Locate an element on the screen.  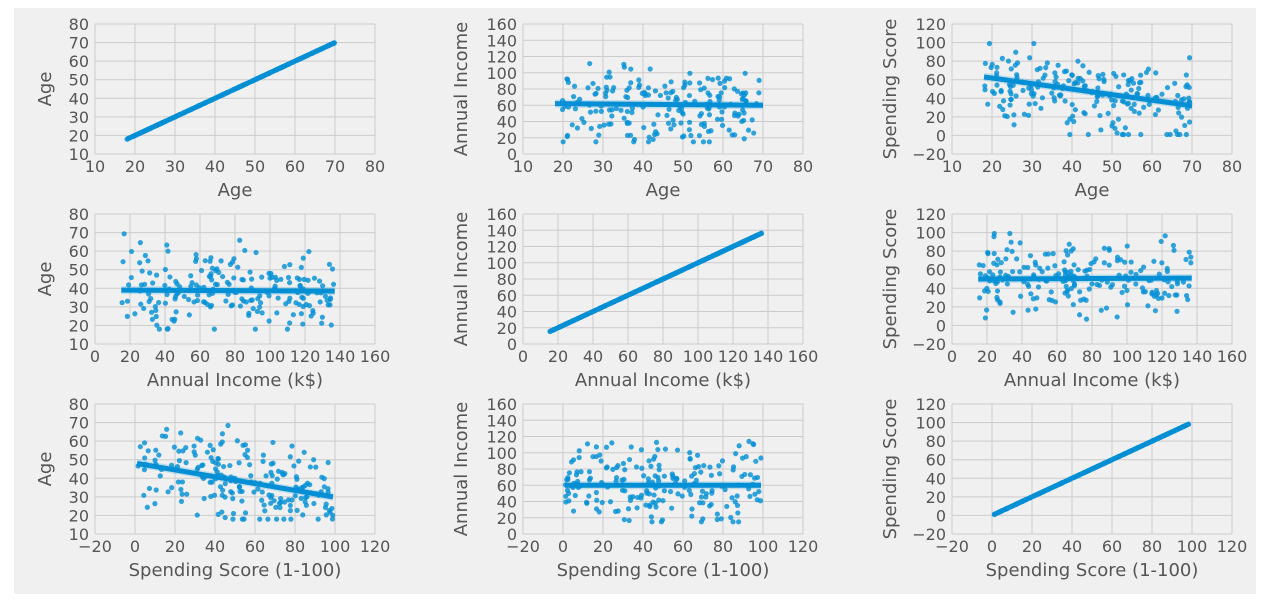
y-tick-label: 60 is located at coordinates (936, 80).